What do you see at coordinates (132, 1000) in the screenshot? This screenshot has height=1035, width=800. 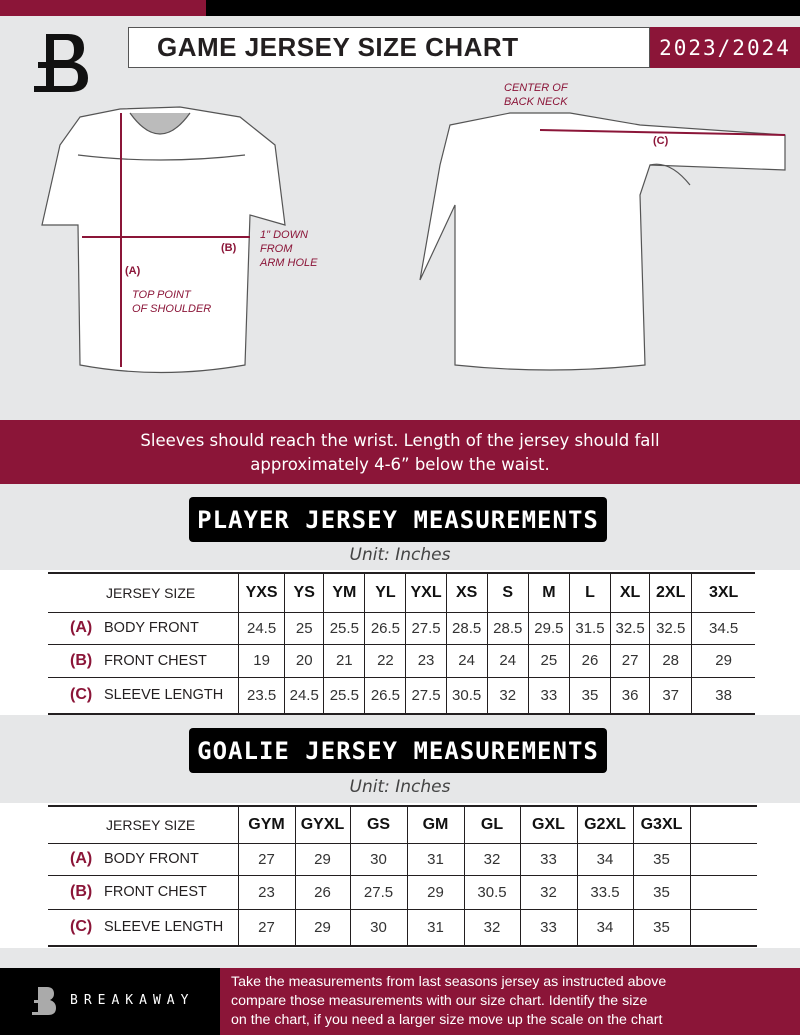 I see `brand-name: BREAKAWAY` at bounding box center [132, 1000].